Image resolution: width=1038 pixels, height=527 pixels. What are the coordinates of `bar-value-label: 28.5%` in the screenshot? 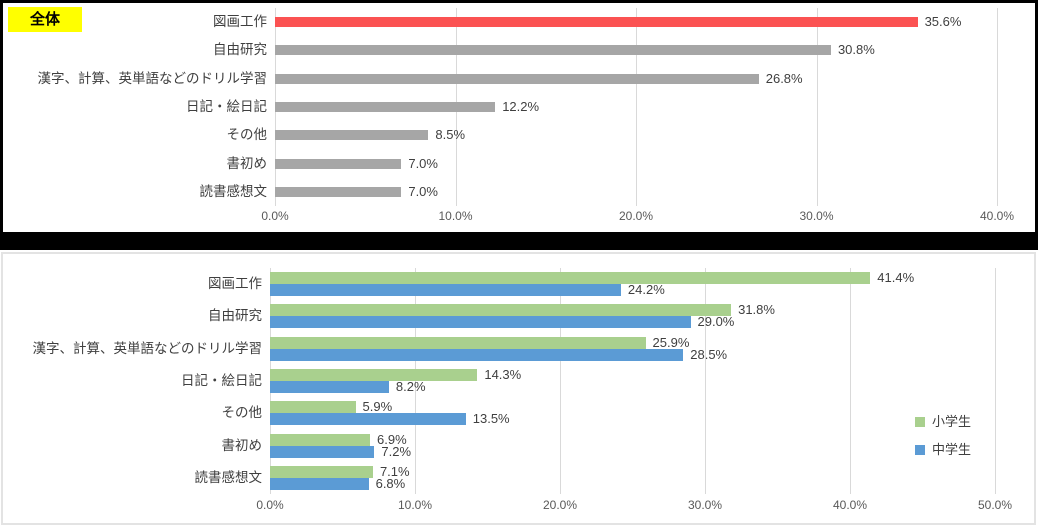 It's located at (709, 354).